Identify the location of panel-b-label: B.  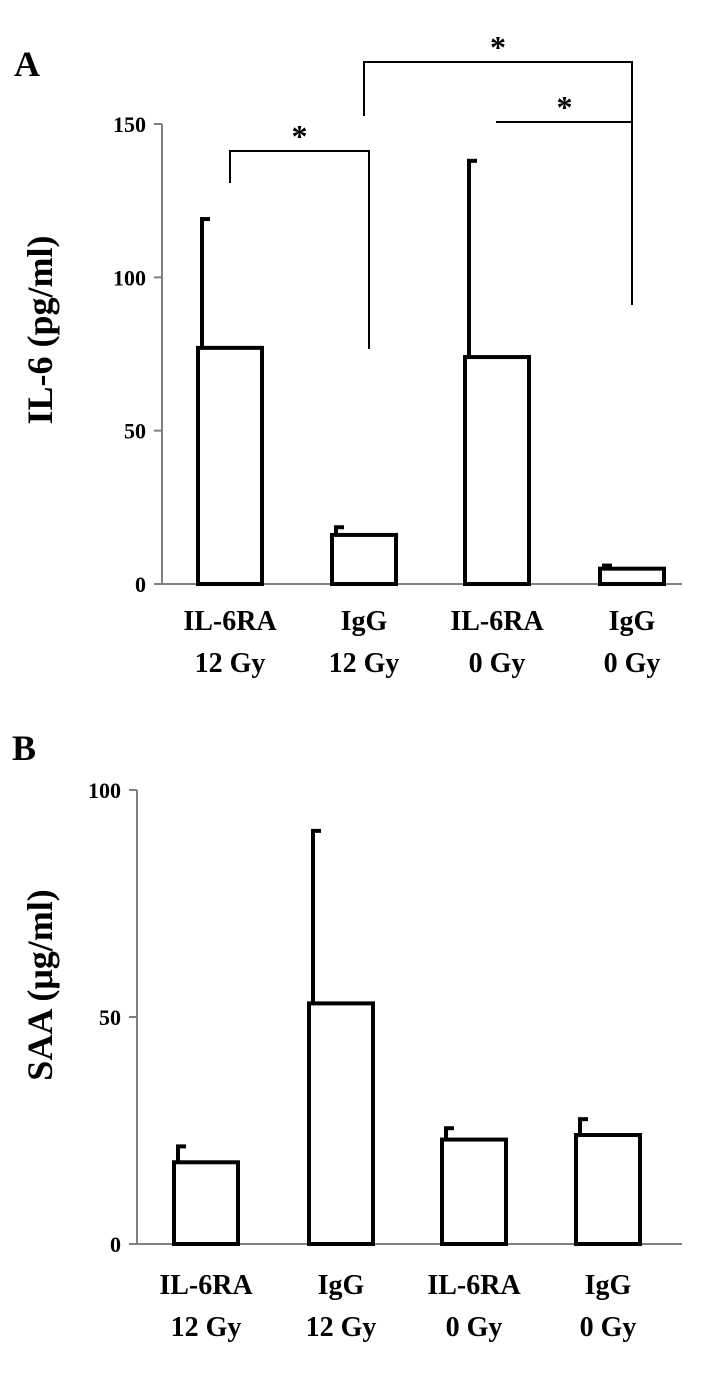
(24, 748).